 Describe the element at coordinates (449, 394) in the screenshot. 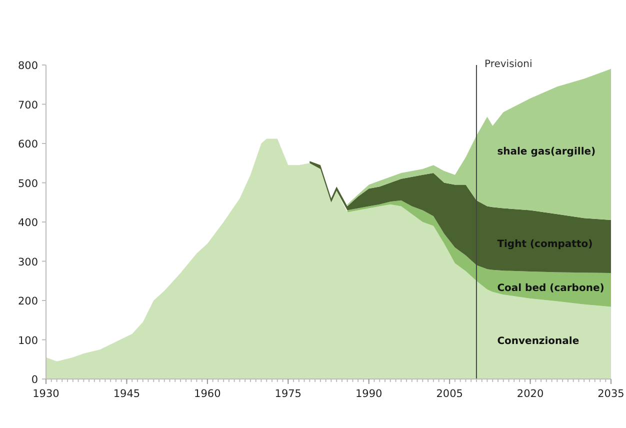

I see `x-tick-label: 2005` at that location.